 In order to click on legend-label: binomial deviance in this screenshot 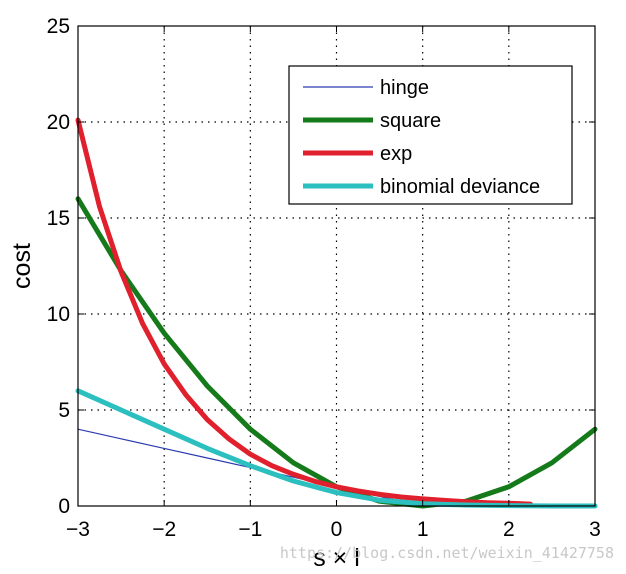, I will do `click(460, 187)`.